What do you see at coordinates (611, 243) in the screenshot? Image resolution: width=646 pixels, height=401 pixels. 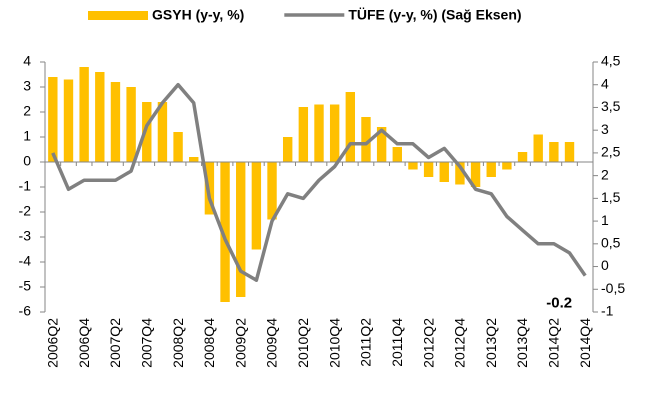 I see `y2-tick-label: 0,5` at bounding box center [611, 243].